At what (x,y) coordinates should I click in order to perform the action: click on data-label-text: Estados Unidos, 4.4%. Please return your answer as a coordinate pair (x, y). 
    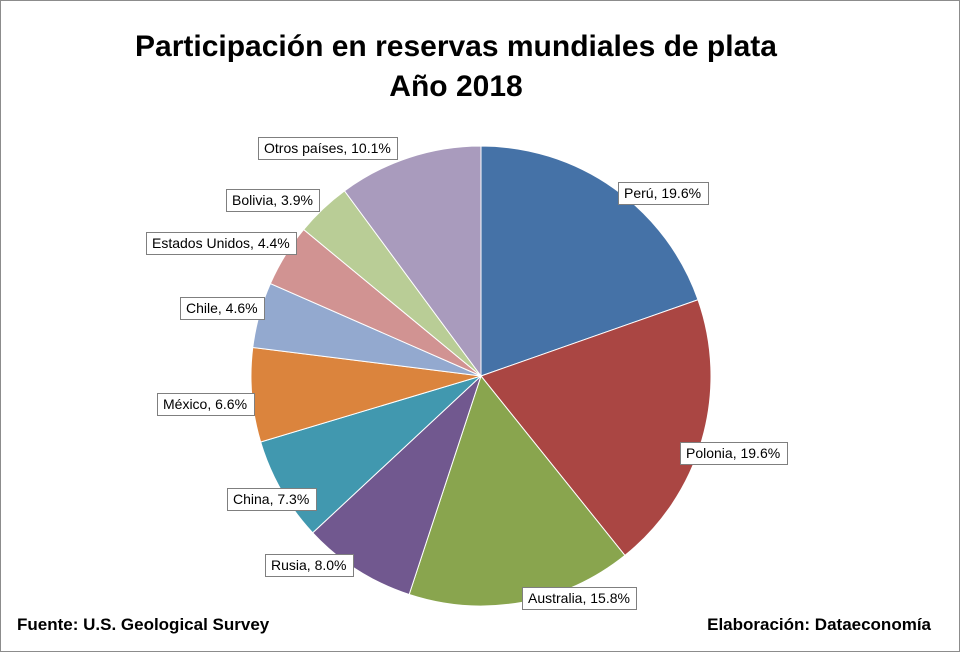
    Looking at the image, I should click on (221, 243).